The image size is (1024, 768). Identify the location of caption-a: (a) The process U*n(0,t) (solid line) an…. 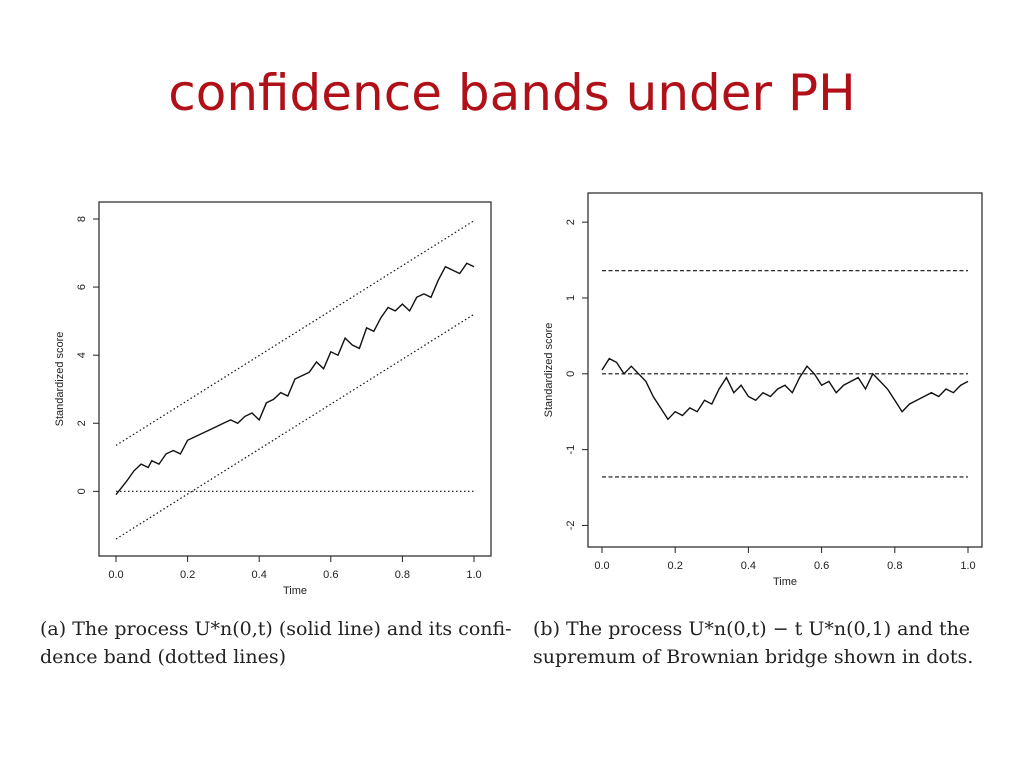
(277, 643).